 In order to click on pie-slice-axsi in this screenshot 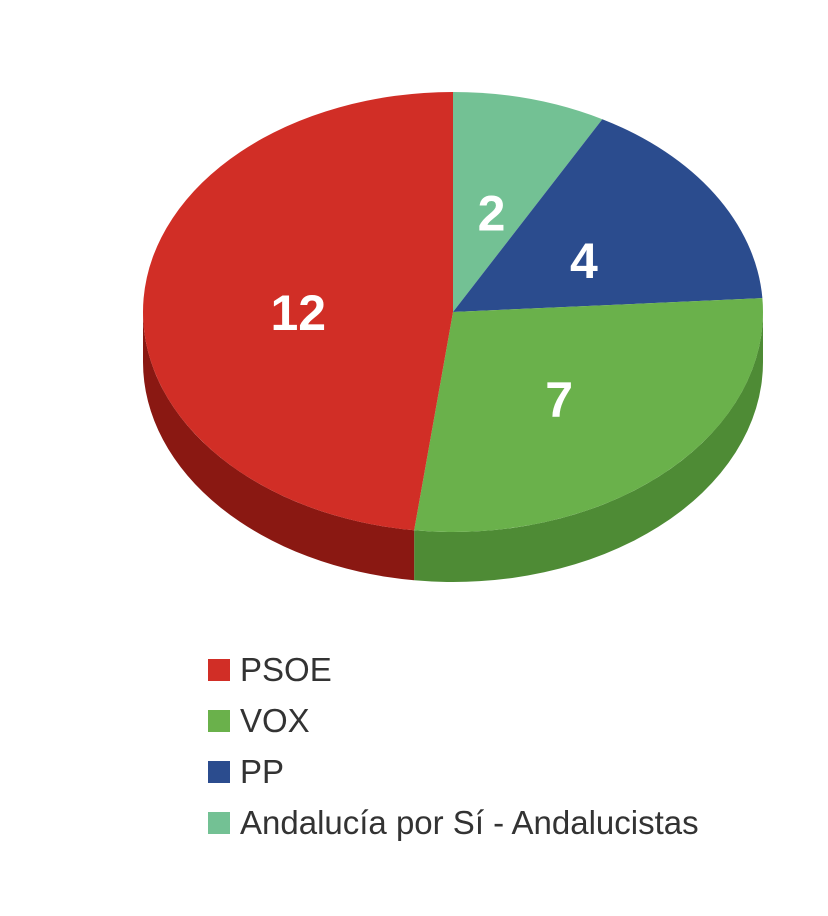, I will do `click(528, 202)`.